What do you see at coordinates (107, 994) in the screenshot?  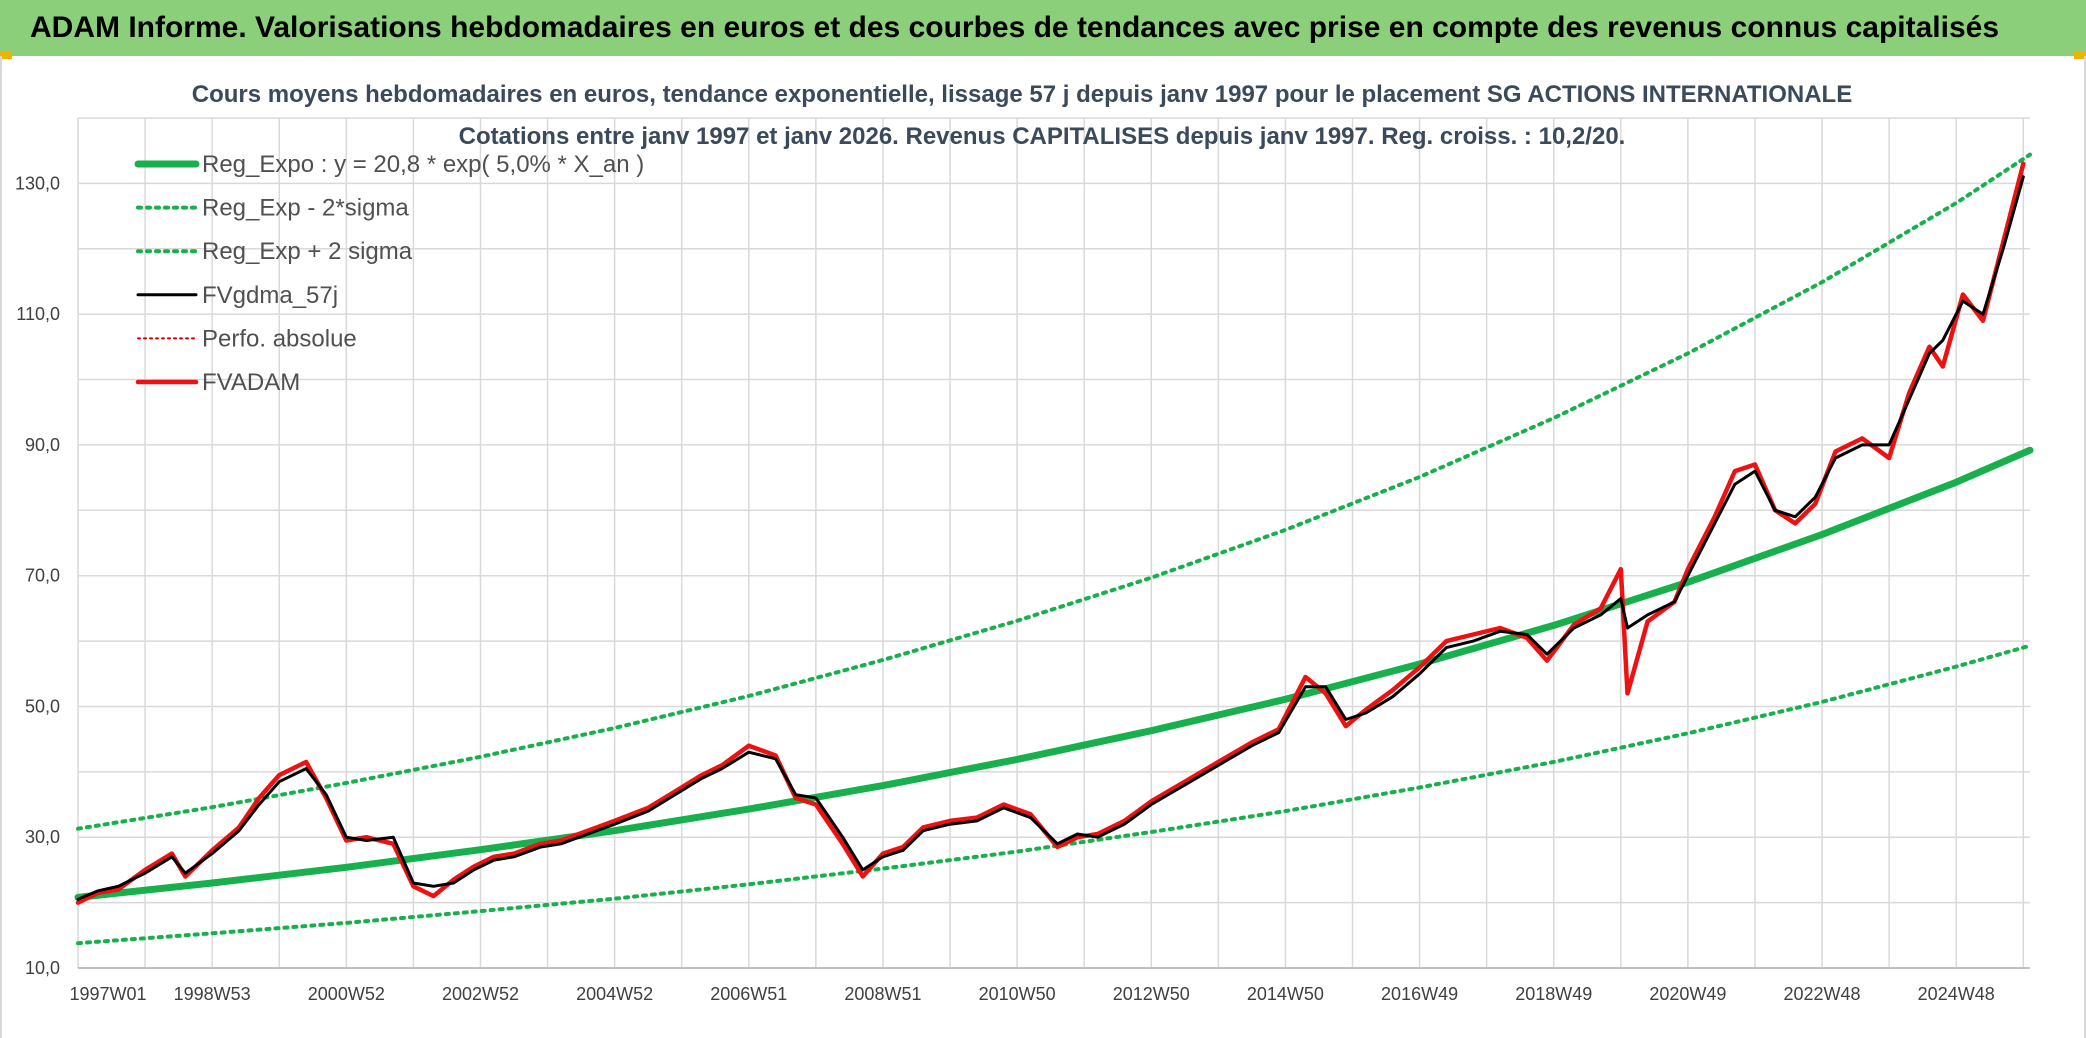 I see `x-tick-label: 1997W01` at bounding box center [107, 994].